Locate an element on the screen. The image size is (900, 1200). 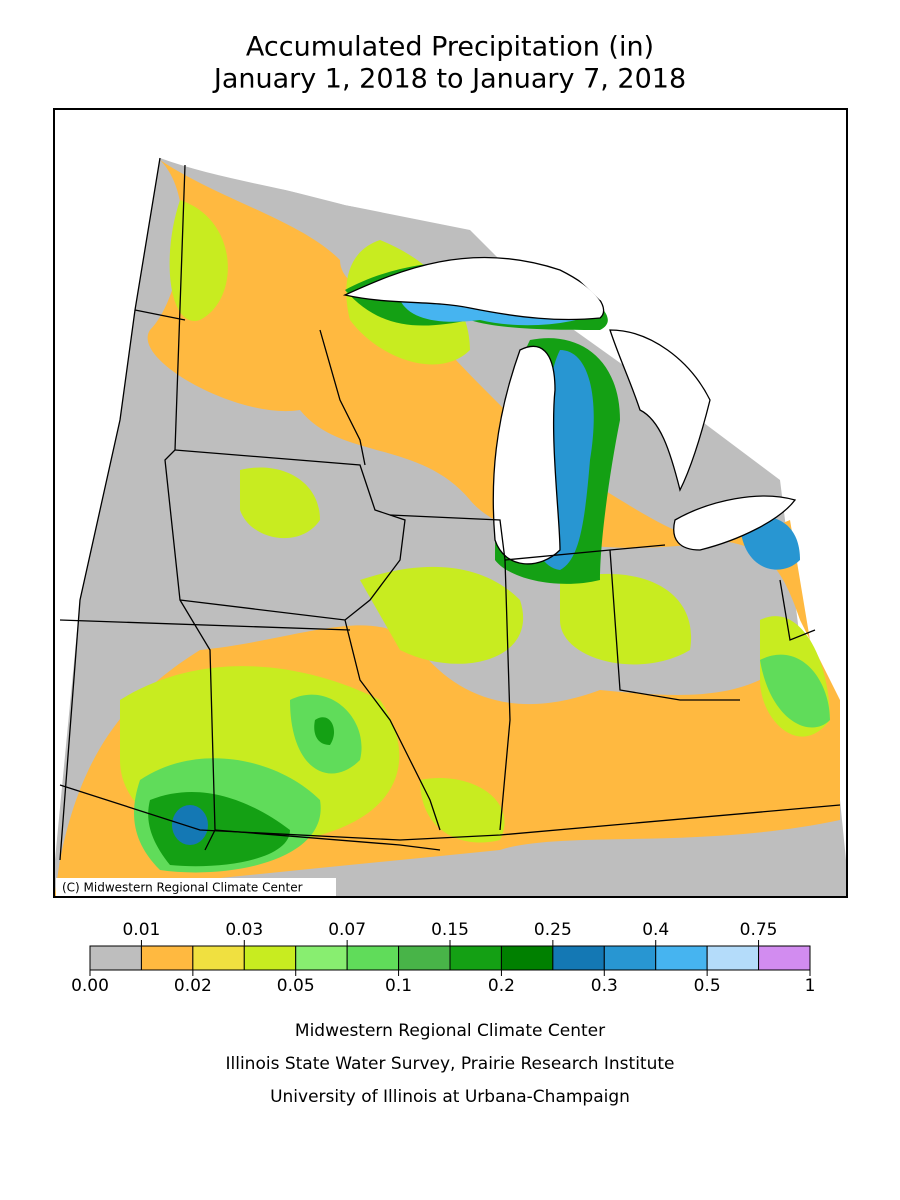
lake-michigan is located at coordinates (526, 455).